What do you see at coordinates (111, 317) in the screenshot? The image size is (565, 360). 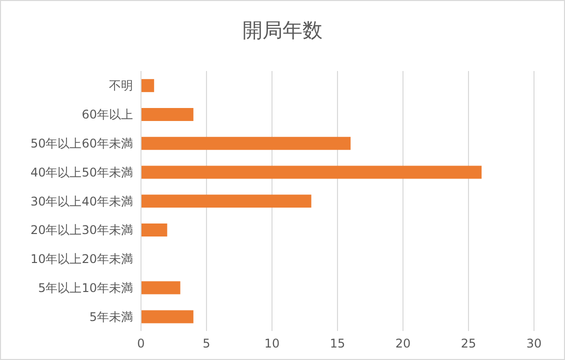 I see `y-tick-label: 5年未満` at bounding box center [111, 317].